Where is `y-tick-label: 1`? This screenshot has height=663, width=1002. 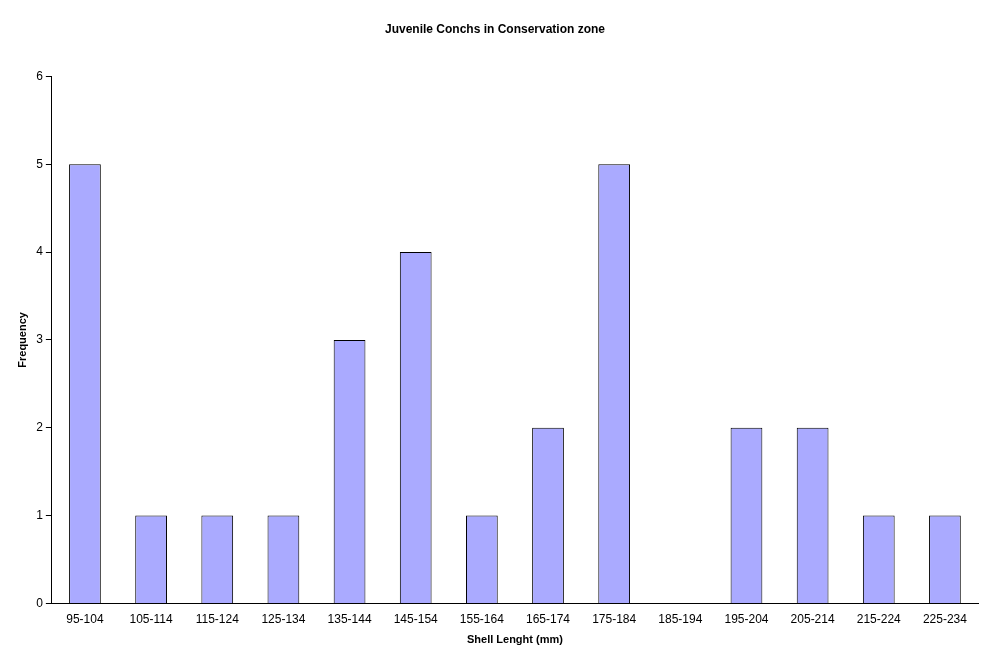 y-tick-label: 1 is located at coordinates (40, 514).